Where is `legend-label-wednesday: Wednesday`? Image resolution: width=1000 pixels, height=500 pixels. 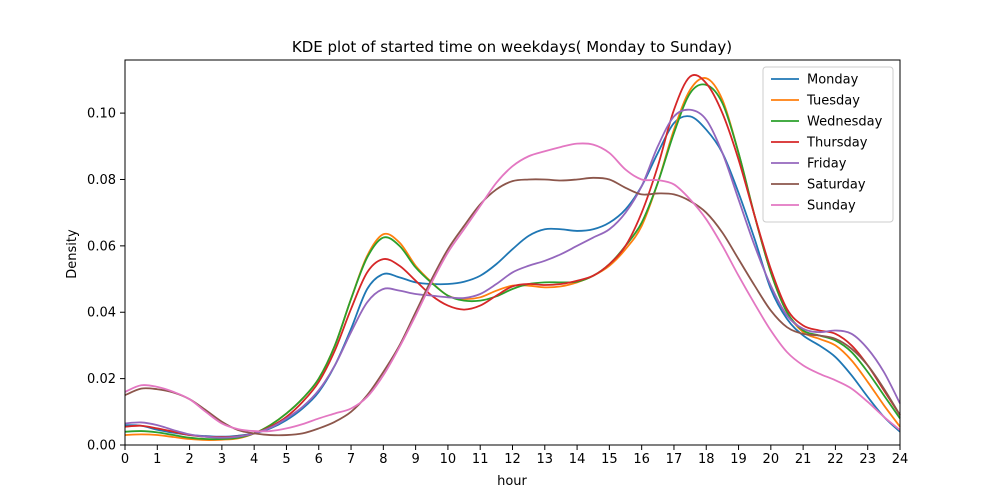 legend-label-wednesday: Wednesday is located at coordinates (845, 122).